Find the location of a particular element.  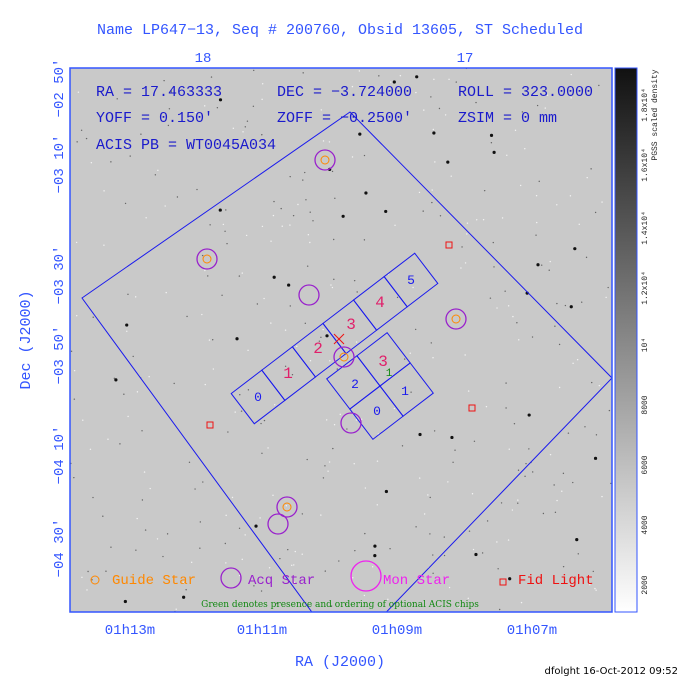

x-label: 01h11m is located at coordinates (262, 631).